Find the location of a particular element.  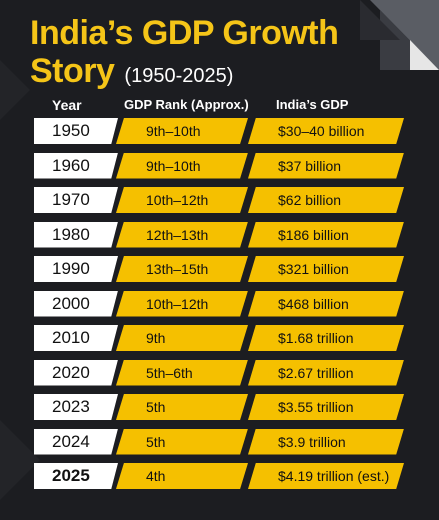

gdp-cell: $37 billion is located at coordinates (326, 165).